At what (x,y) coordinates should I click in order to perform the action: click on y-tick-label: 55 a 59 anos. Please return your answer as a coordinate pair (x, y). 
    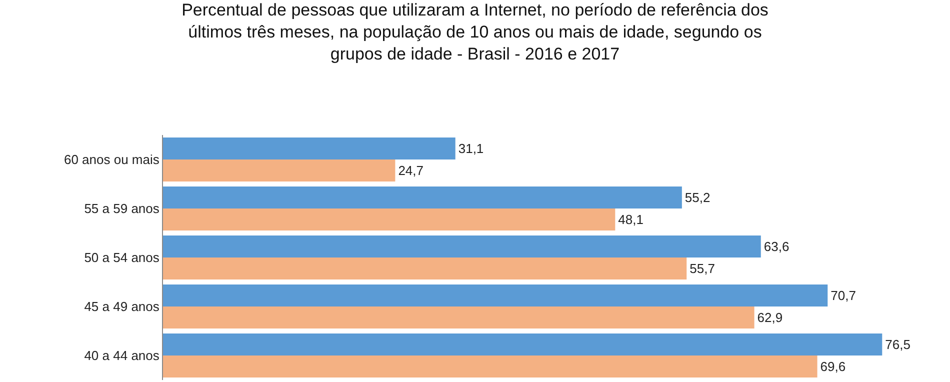
    Looking at the image, I should click on (122, 208).